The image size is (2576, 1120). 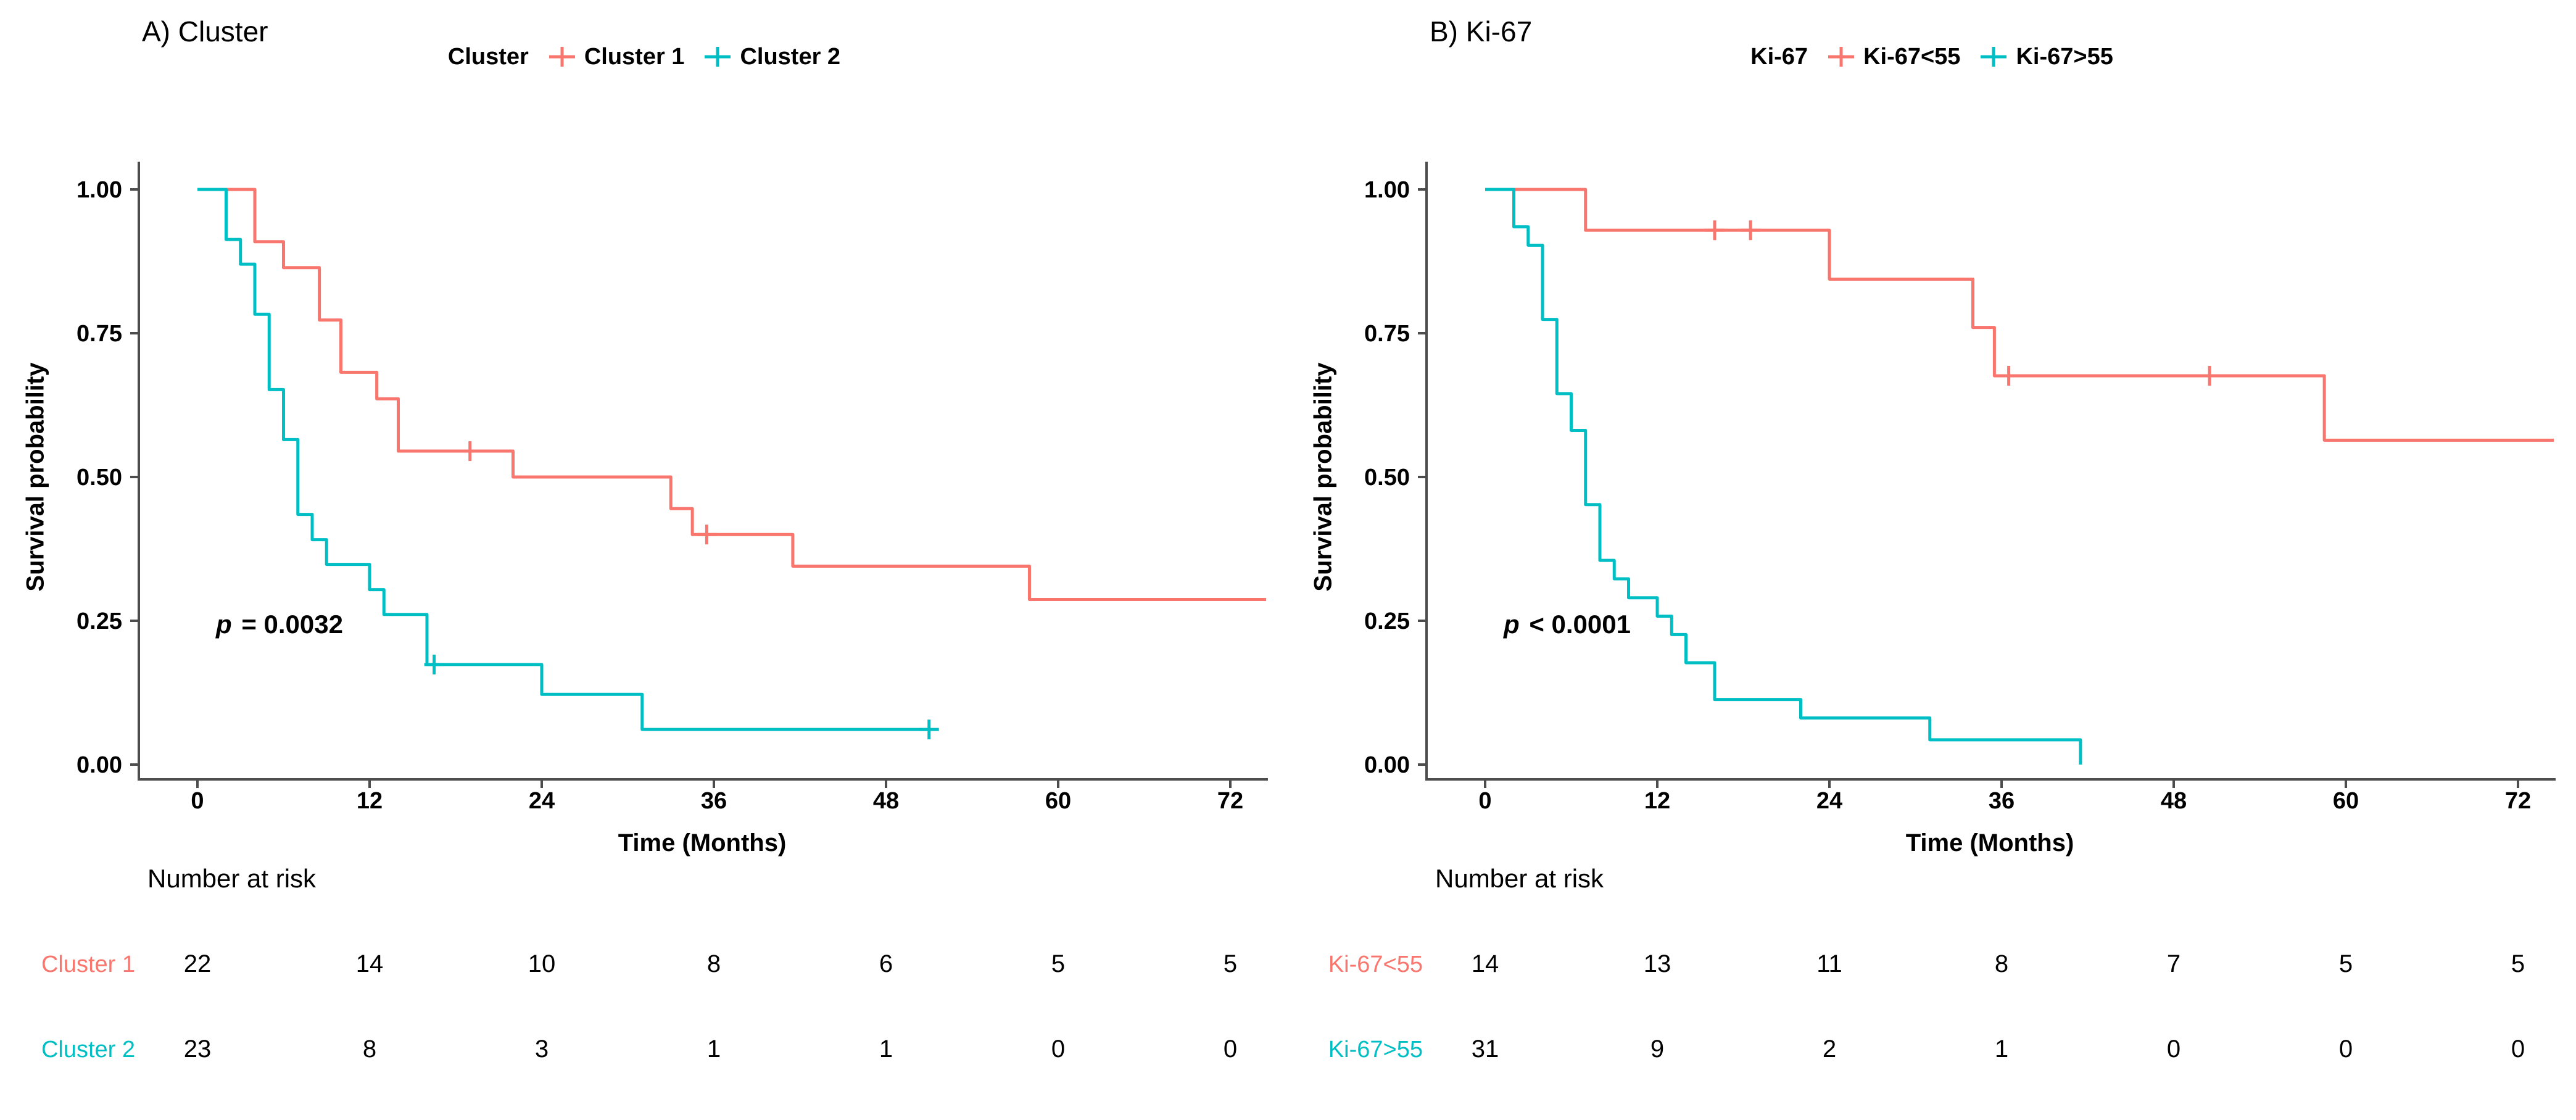 What do you see at coordinates (1912, 56) in the screenshot?
I see `legend-label: Ki-67<55` at bounding box center [1912, 56].